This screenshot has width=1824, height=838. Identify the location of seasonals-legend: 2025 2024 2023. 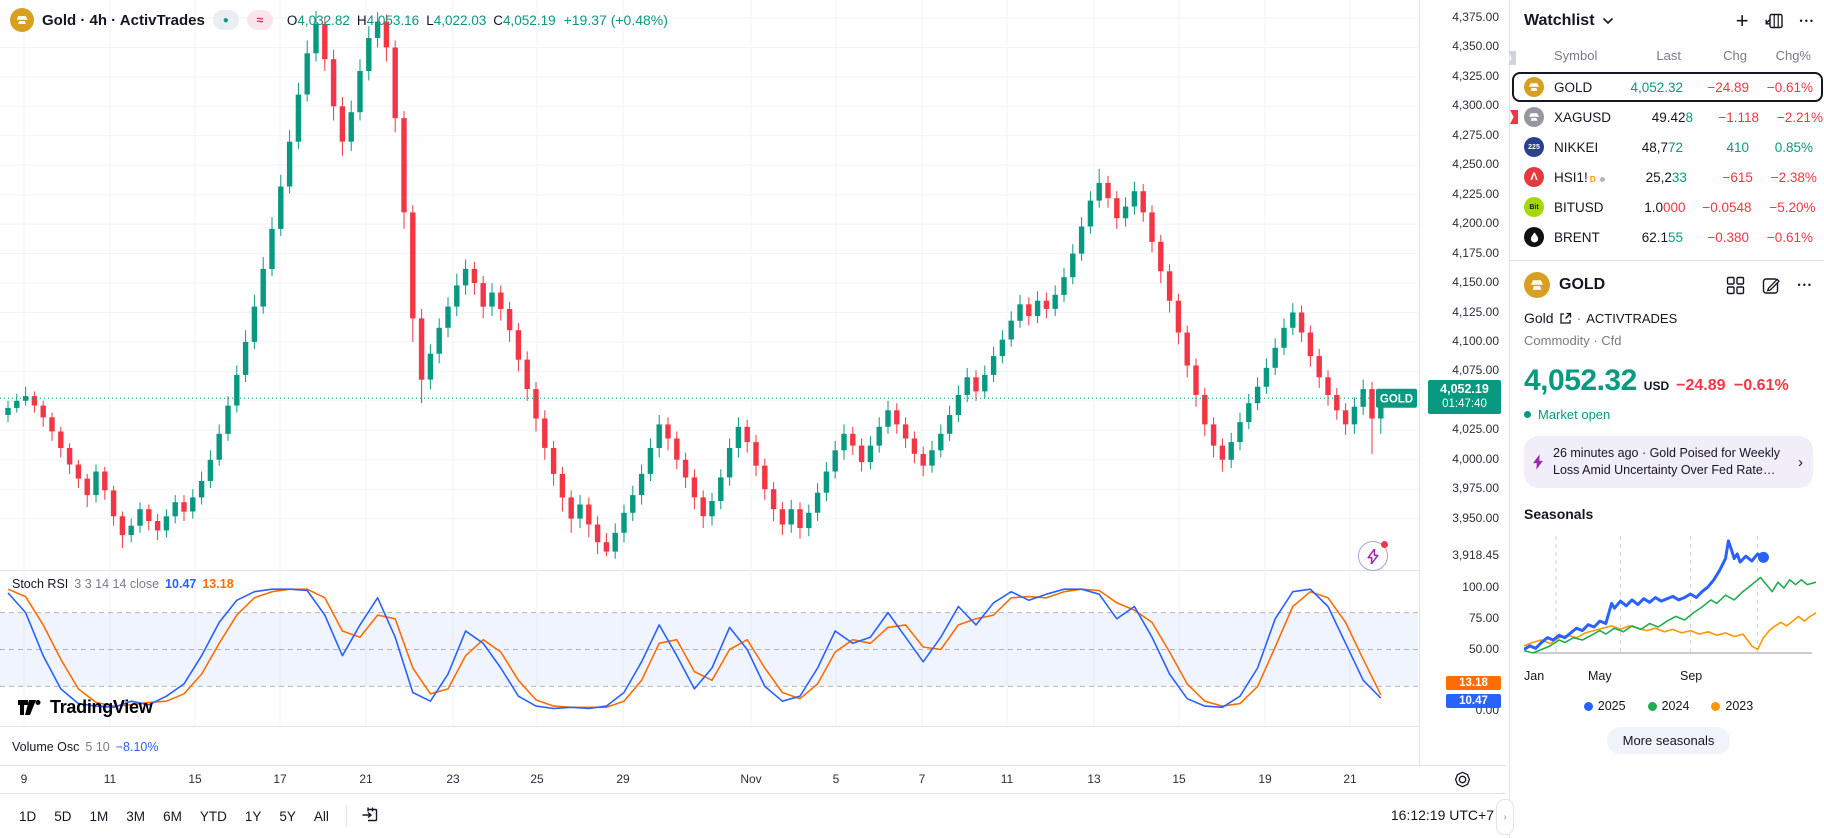
(1668, 706).